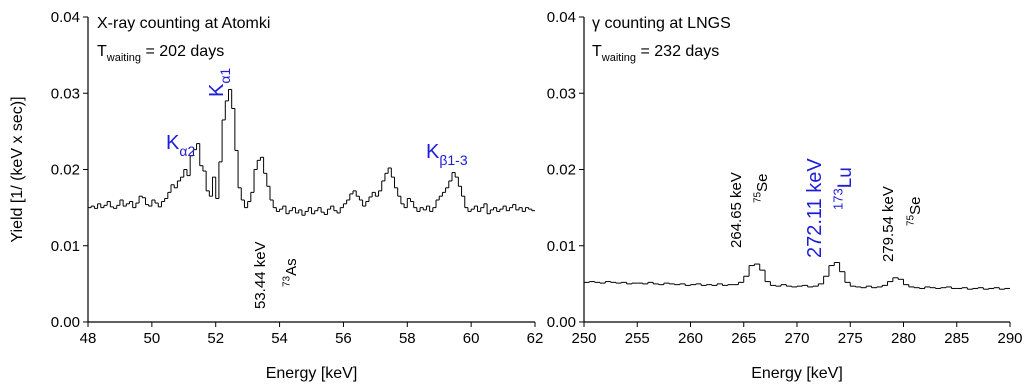  Describe the element at coordinates (88, 338) in the screenshot. I see `x-tick-label: 48` at that location.